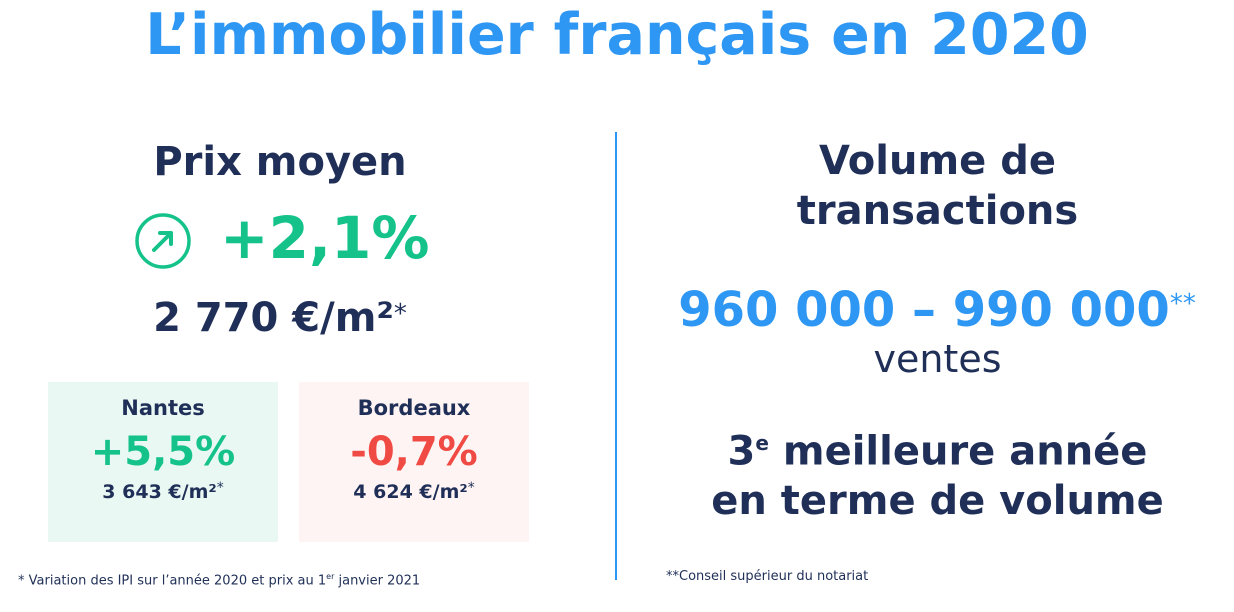 The image size is (1234, 612). I want to click on city-name: Bordeaux, so click(414, 408).